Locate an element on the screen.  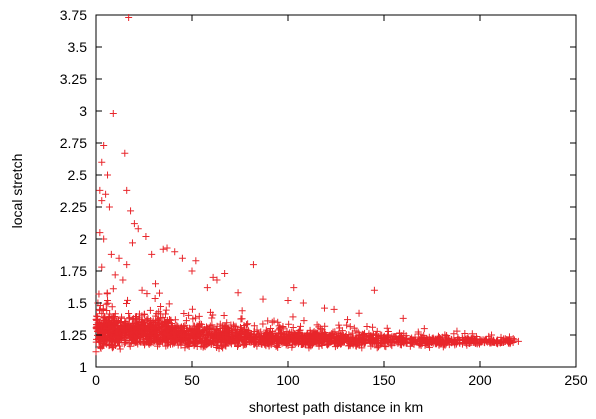
y-tick-label: 2.25 is located at coordinates (73, 207).